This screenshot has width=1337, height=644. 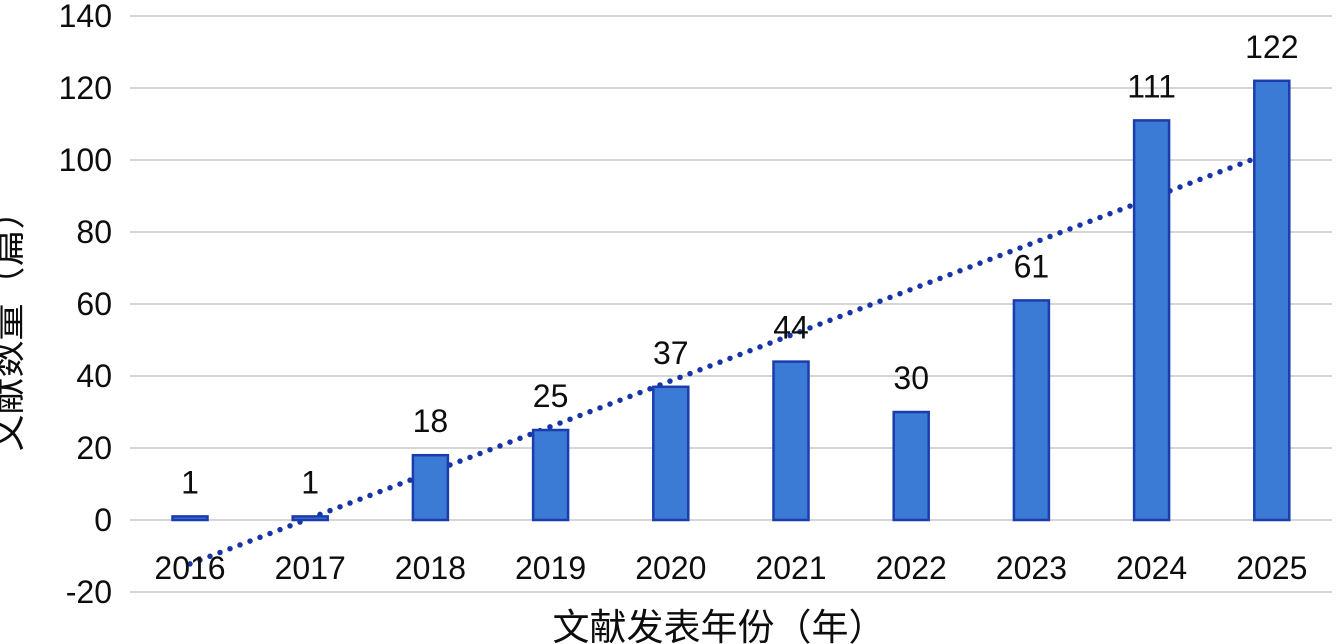 What do you see at coordinates (791, 328) in the screenshot?
I see `bar-data-label: 44` at bounding box center [791, 328].